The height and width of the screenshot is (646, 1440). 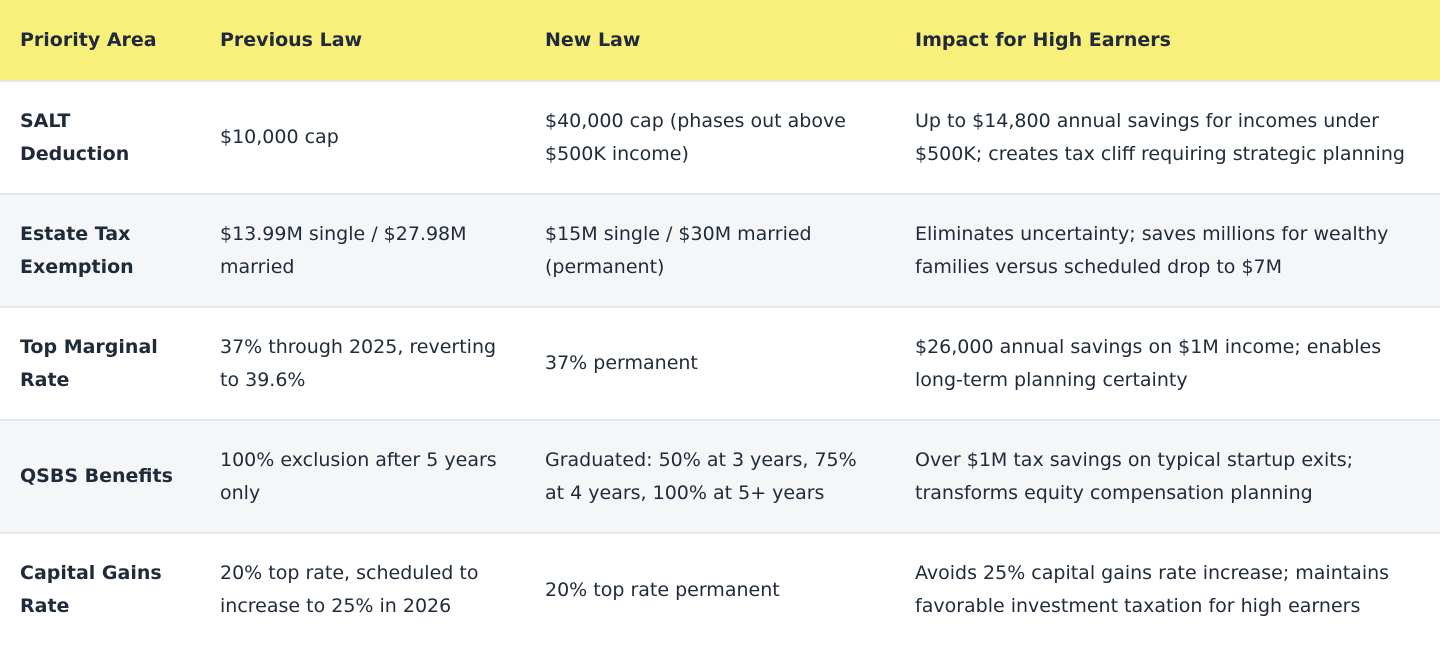 What do you see at coordinates (710, 40) in the screenshot?
I see `header-cell: New Law` at bounding box center [710, 40].